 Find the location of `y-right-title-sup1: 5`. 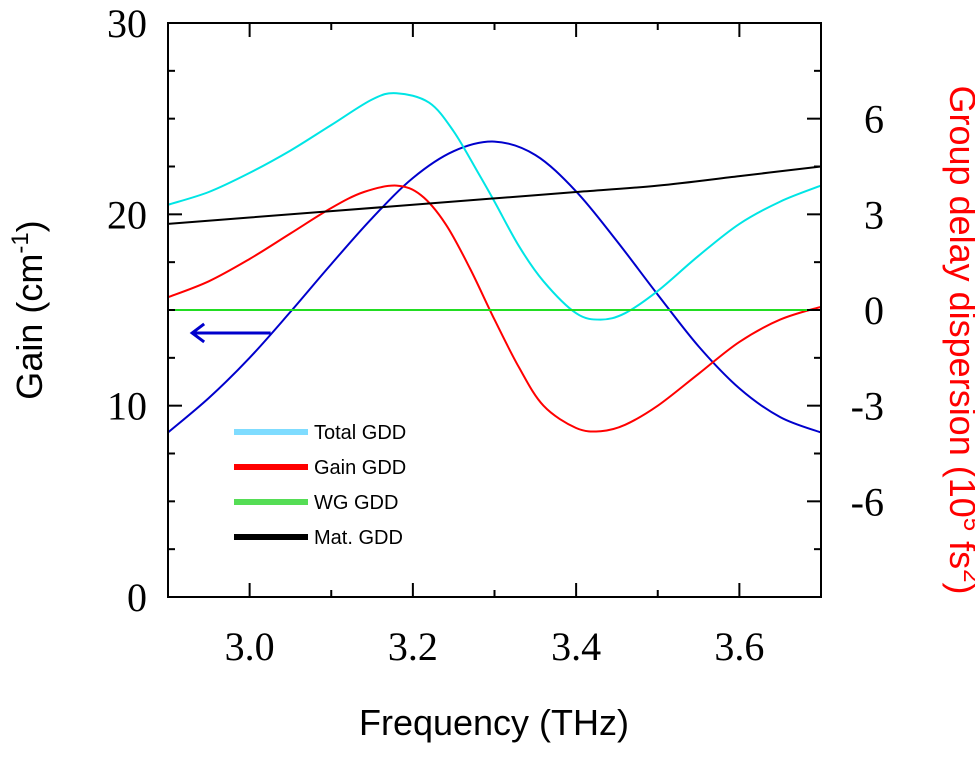

y-right-title-sup1: 5 is located at coordinates (966, 524).